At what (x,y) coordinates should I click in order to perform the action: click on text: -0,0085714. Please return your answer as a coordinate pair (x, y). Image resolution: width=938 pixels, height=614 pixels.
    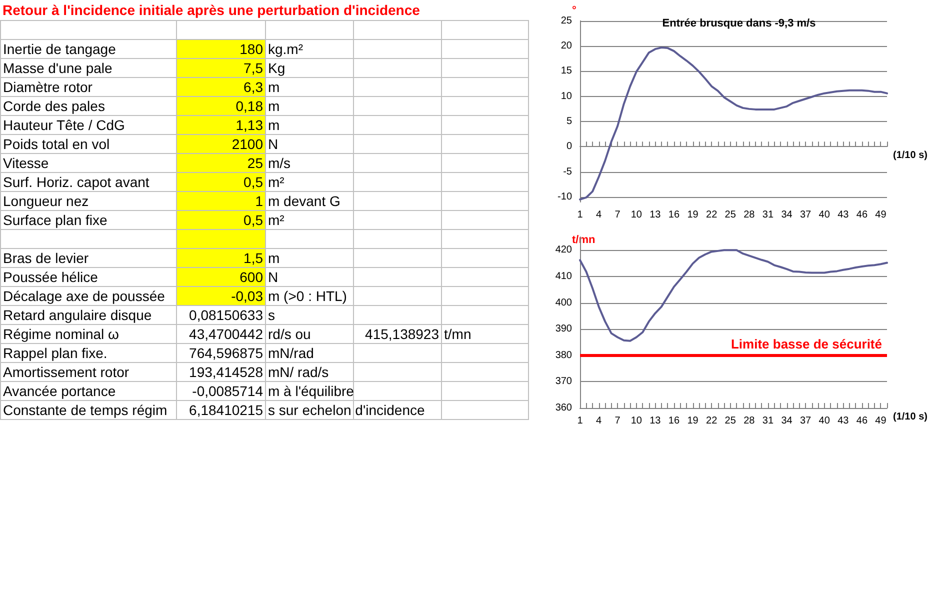
    Looking at the image, I should click on (227, 391).